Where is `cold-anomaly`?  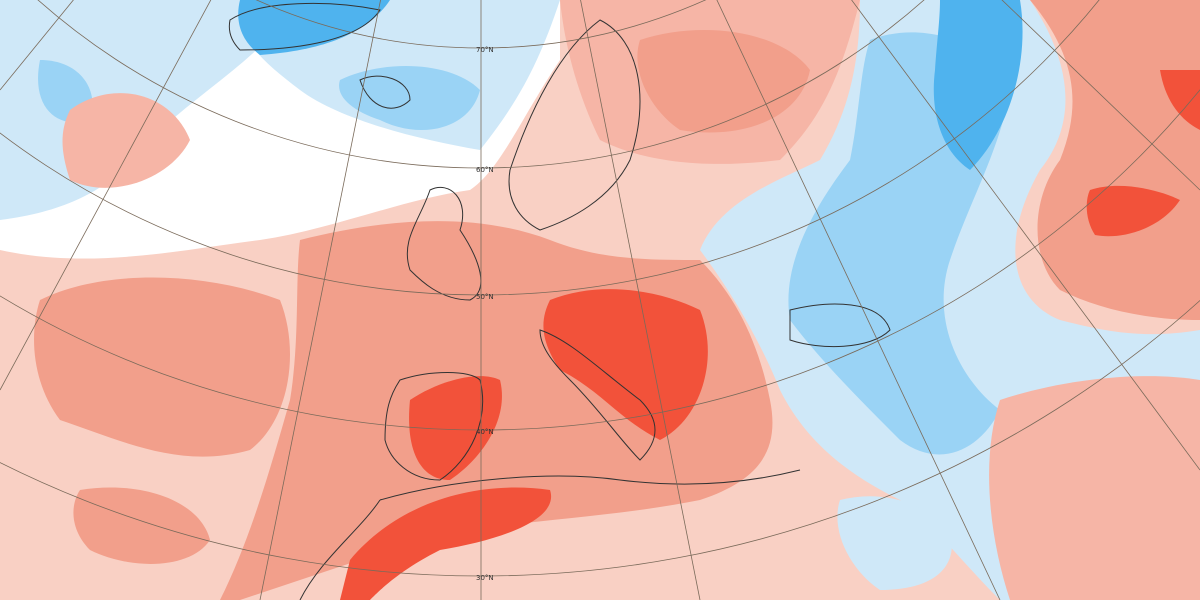 cold-anomaly is located at coordinates (894, 543).